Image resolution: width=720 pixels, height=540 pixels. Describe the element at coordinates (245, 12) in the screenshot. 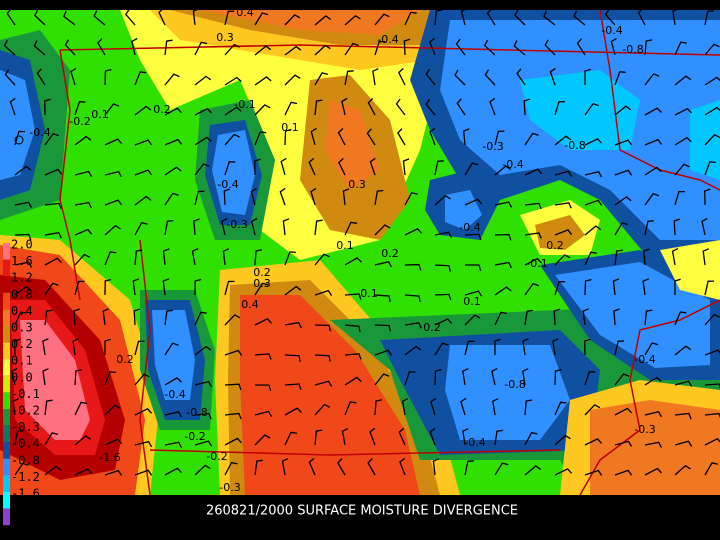

I see `contour-label: 0.4` at that location.